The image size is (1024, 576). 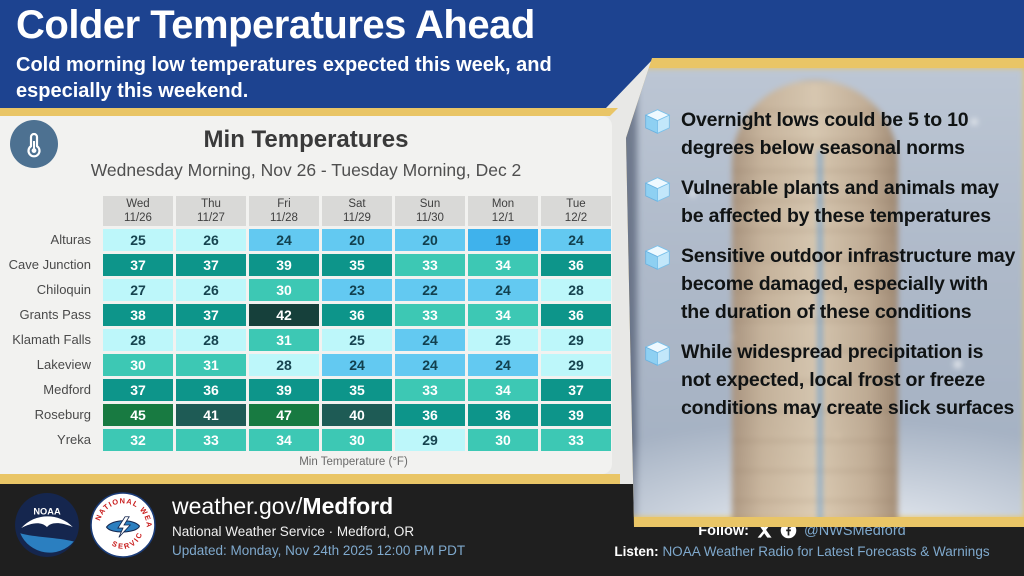 I want to click on column-header: Mon 12/1, so click(x=503, y=211).